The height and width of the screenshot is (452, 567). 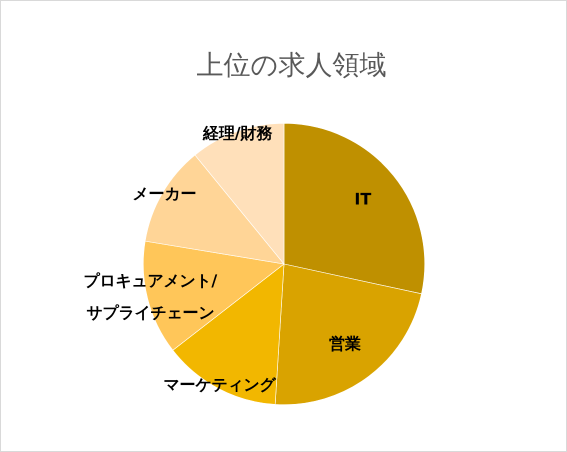 What do you see at coordinates (345, 343) in the screenshot?
I see `slice-label: 営業` at bounding box center [345, 343].